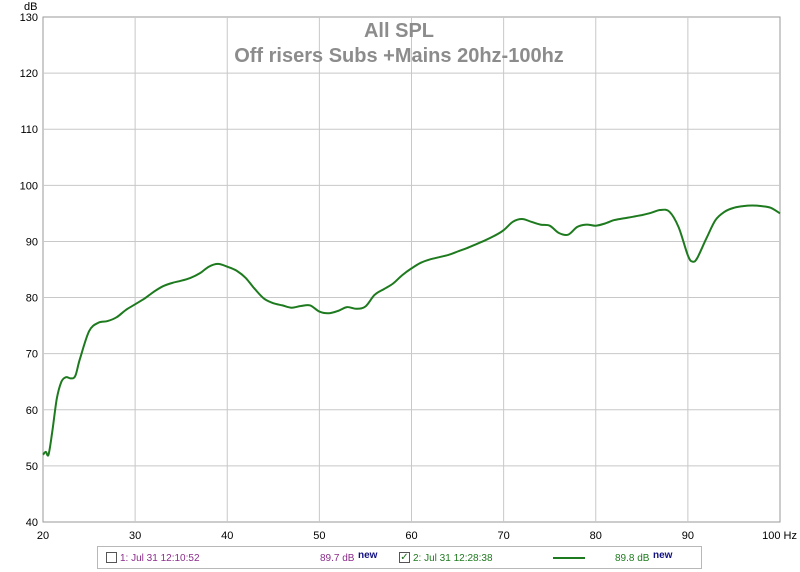 This screenshot has height=572, width=800. I want to click on chart-subtitle: Off risers Subs +Mains 20hz-100hz, so click(399, 56).